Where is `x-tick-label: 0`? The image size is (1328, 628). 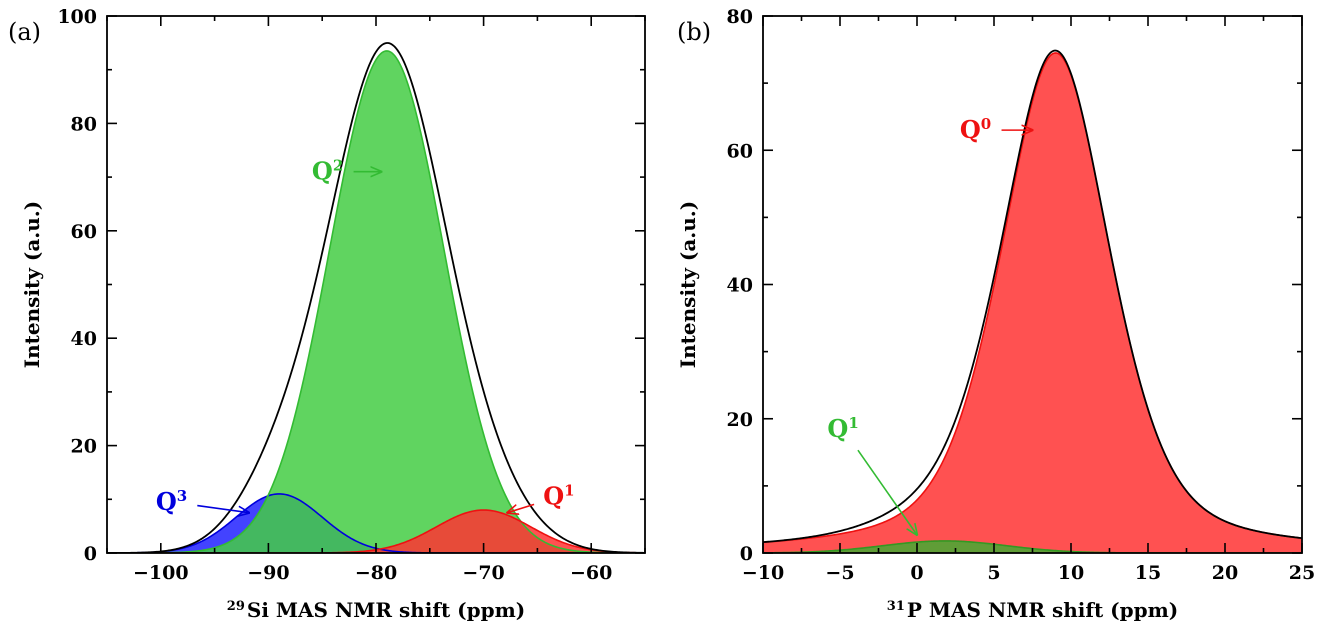
x-tick-label: 0 is located at coordinates (916, 573).